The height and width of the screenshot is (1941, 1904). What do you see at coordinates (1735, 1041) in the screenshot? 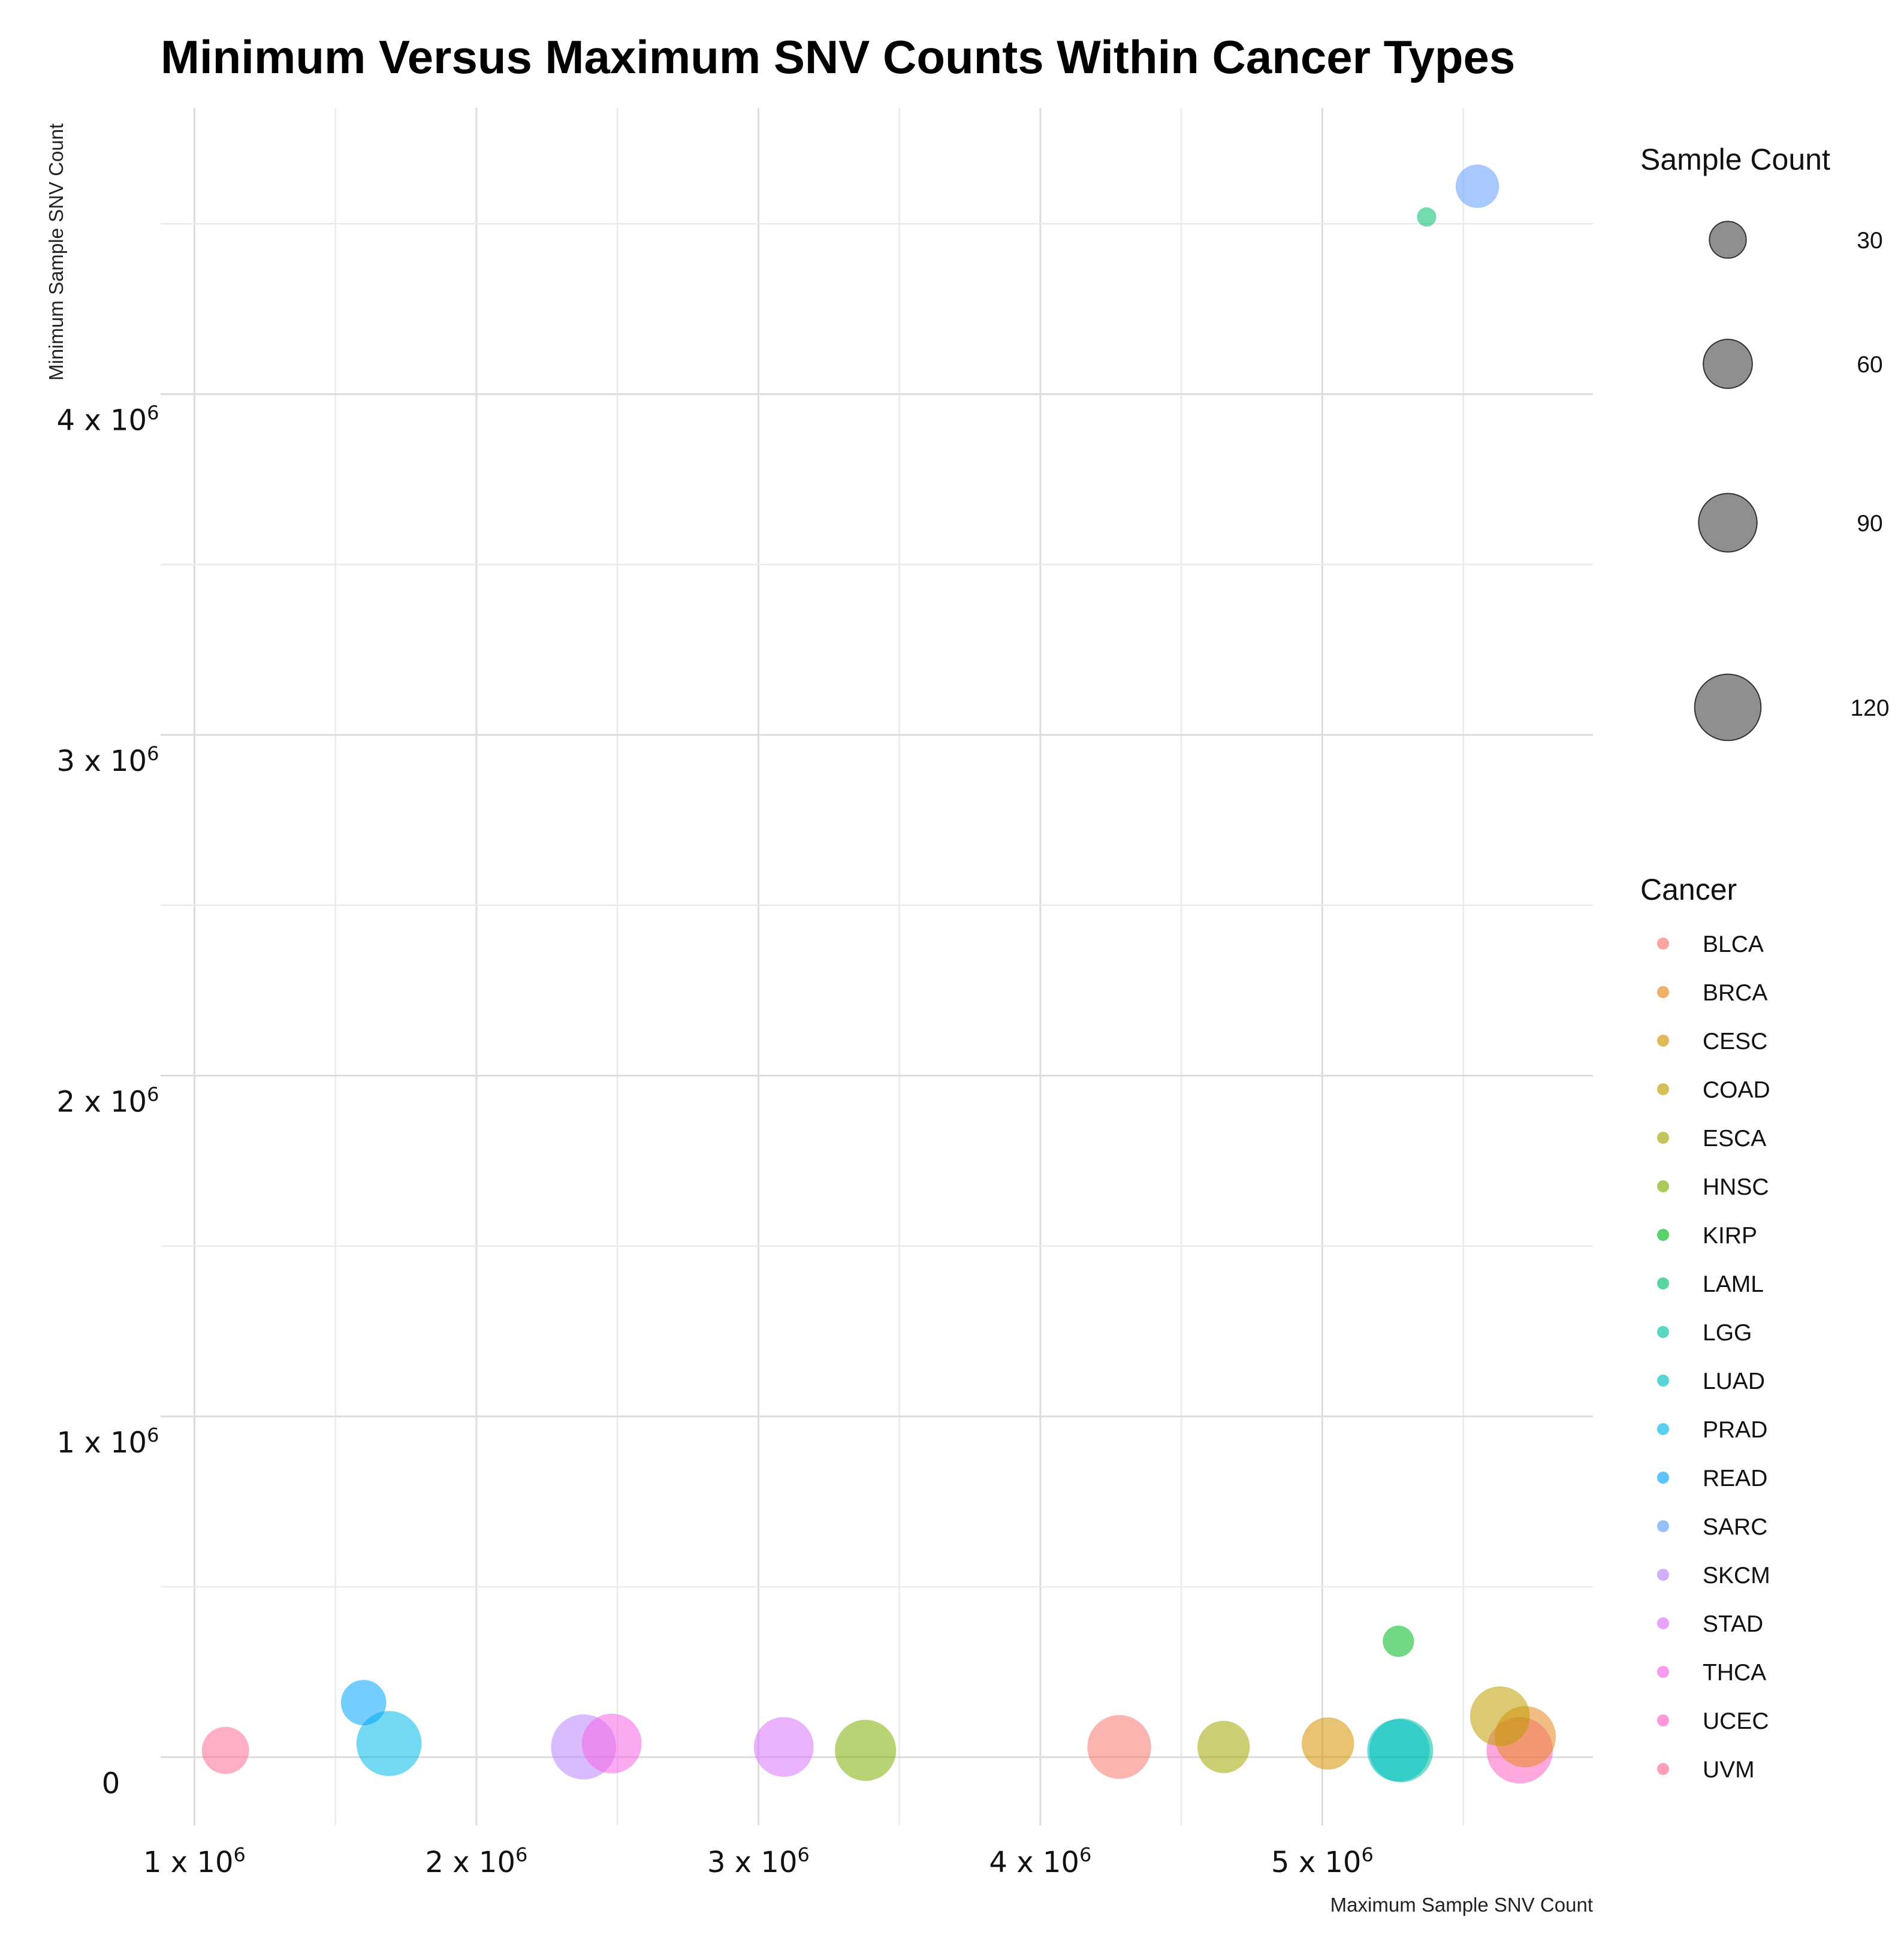
I see `legend-label-cesc: CESC` at bounding box center [1735, 1041].